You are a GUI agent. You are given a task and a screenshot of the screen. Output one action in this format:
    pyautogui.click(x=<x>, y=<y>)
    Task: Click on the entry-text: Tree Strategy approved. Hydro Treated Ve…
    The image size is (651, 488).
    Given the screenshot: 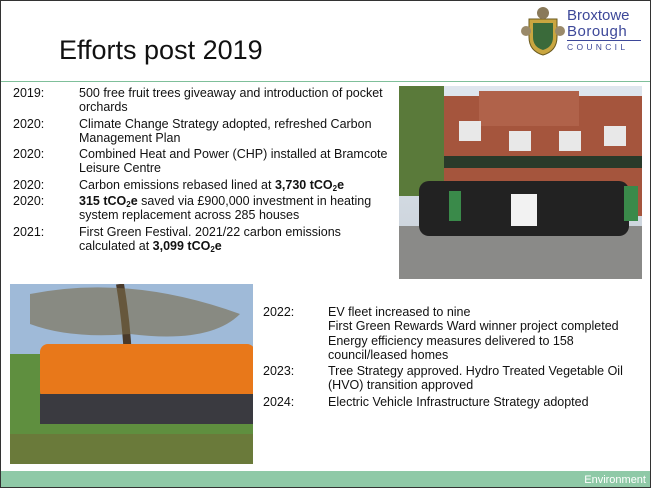 What is the action you would take?
    pyautogui.click(x=485, y=378)
    